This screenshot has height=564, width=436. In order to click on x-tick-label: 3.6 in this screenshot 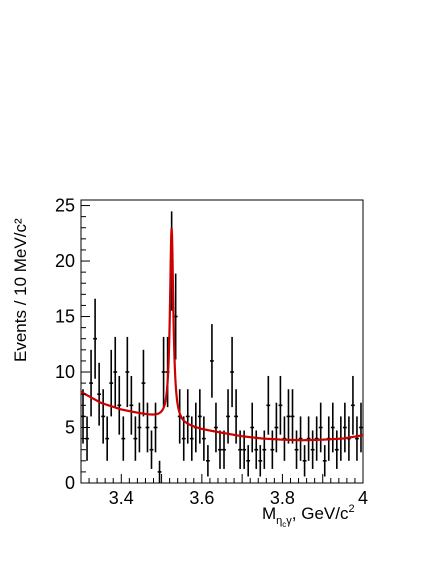, I will do `click(201, 498)`.